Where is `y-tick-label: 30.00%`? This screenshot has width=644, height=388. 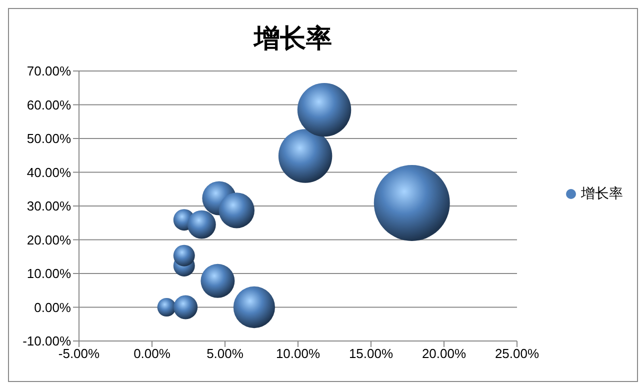
y-tick-label: 30.00% is located at coordinates (49, 206).